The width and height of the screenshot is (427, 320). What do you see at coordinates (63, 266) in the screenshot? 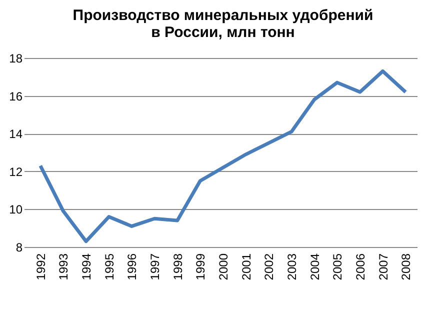
I see `x-tick-label: 1993` at bounding box center [63, 266].